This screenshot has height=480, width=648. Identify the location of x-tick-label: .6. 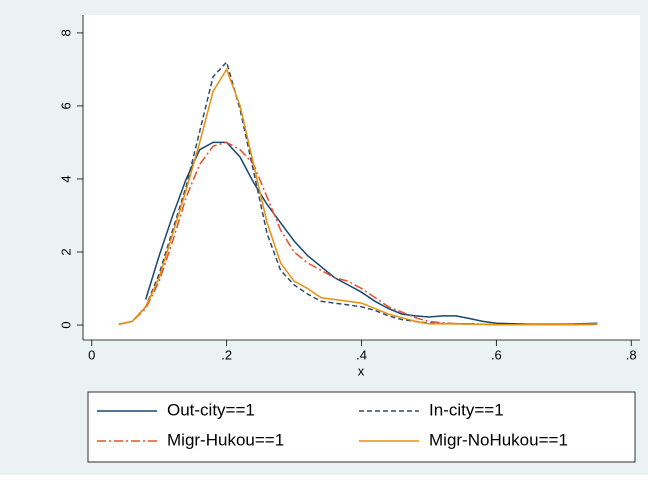
(496, 354).